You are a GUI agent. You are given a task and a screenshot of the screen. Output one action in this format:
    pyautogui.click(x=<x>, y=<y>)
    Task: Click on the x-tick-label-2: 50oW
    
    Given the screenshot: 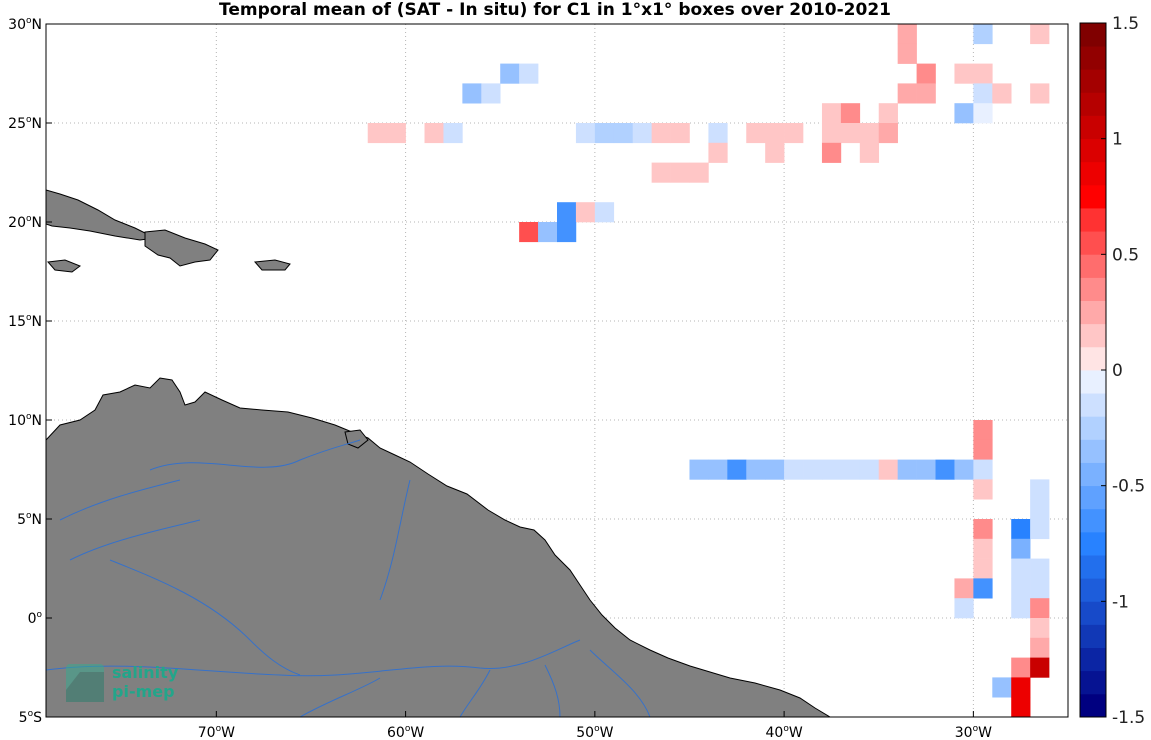 What is the action you would take?
    pyautogui.click(x=594, y=732)
    